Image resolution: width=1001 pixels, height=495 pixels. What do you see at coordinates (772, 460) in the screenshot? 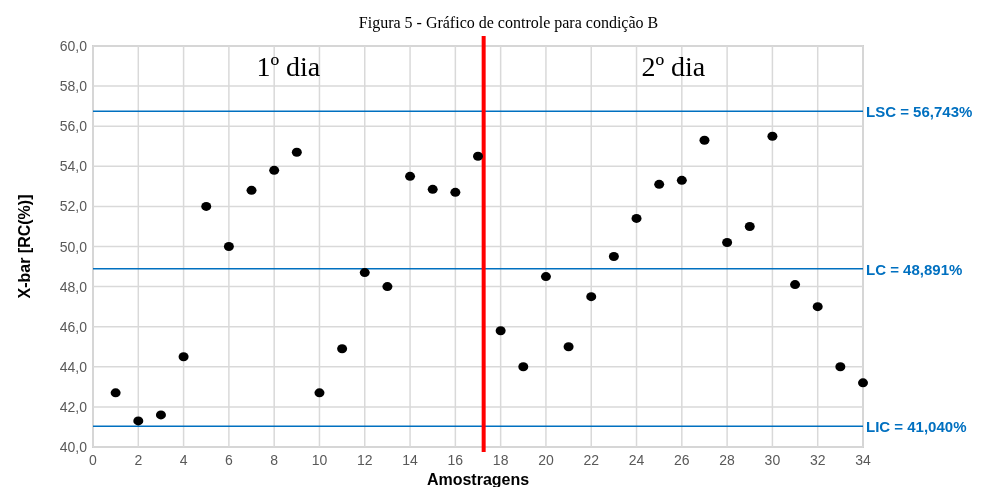
I see `x-tick-label: 30` at bounding box center [772, 460].